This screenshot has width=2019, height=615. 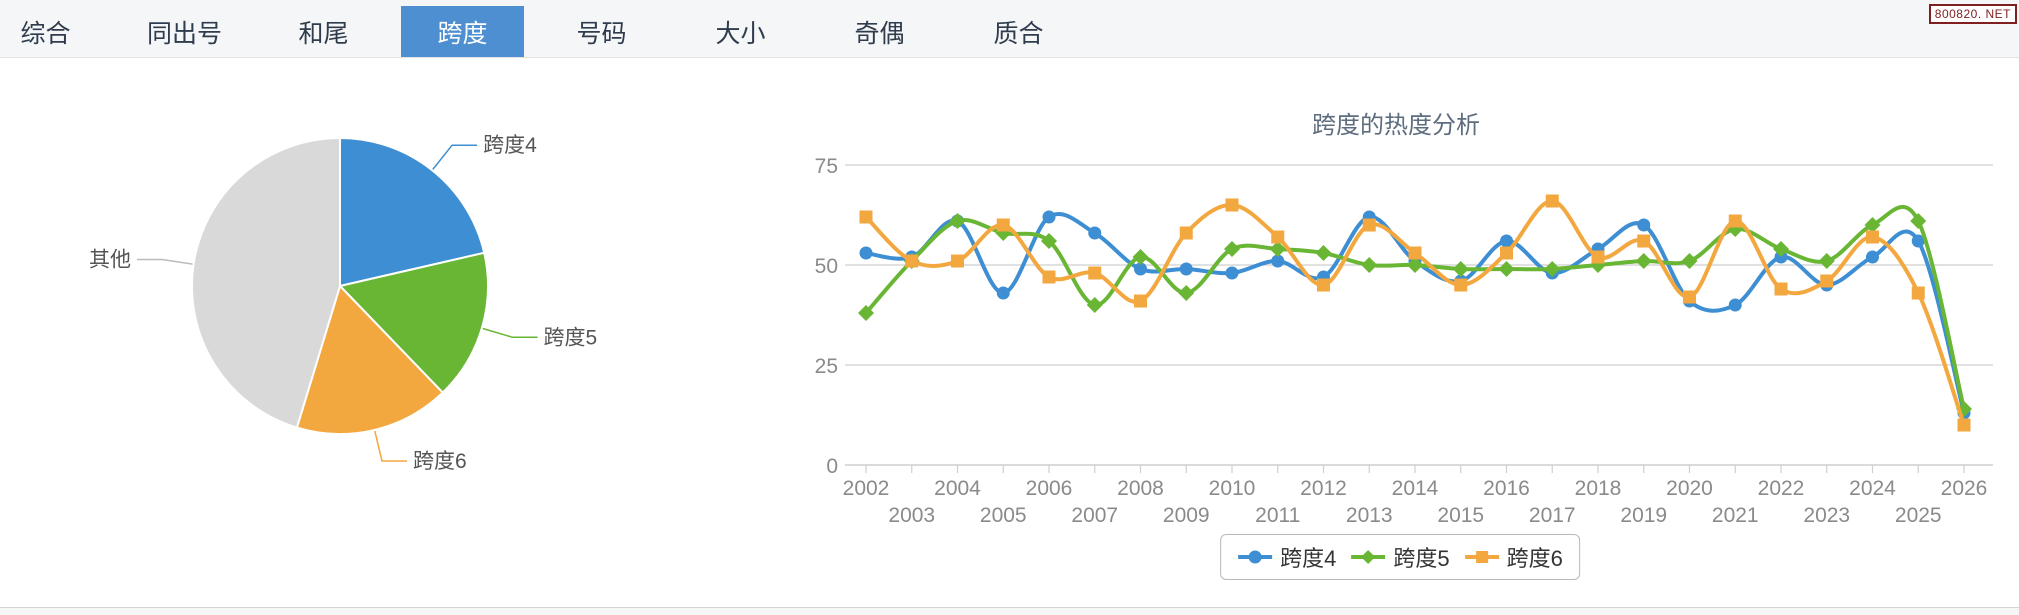 I want to click on legend-item-2: 跨度6, so click(x=1513, y=557).